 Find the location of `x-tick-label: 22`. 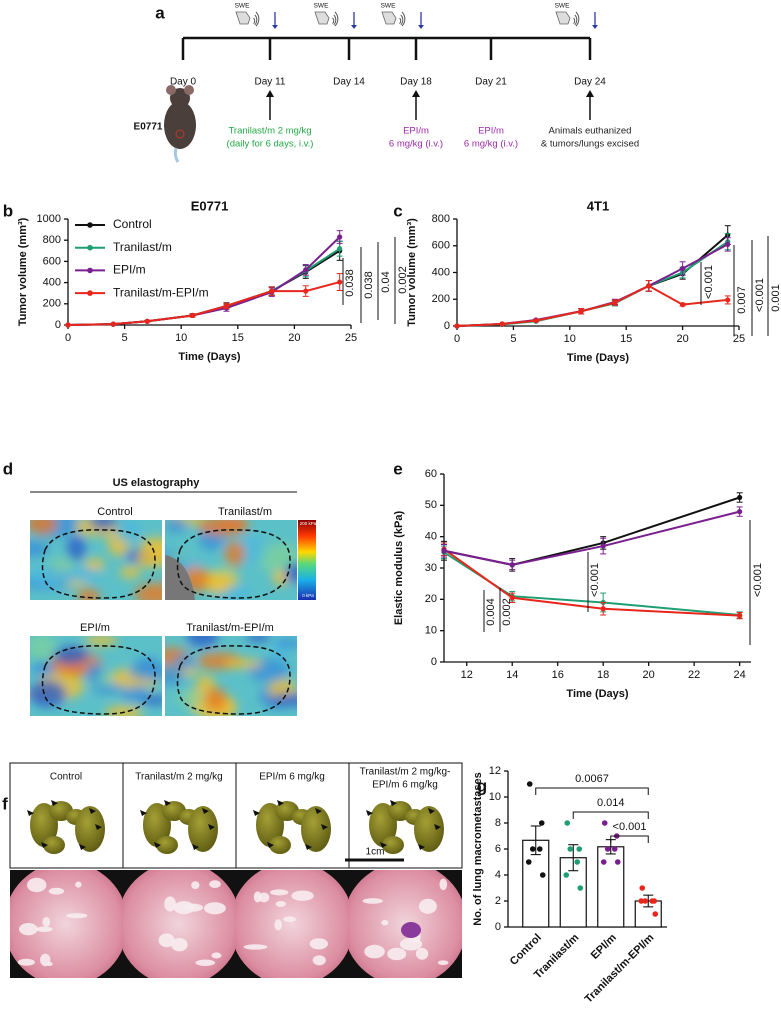

x-tick-label: 22 is located at coordinates (694, 675).